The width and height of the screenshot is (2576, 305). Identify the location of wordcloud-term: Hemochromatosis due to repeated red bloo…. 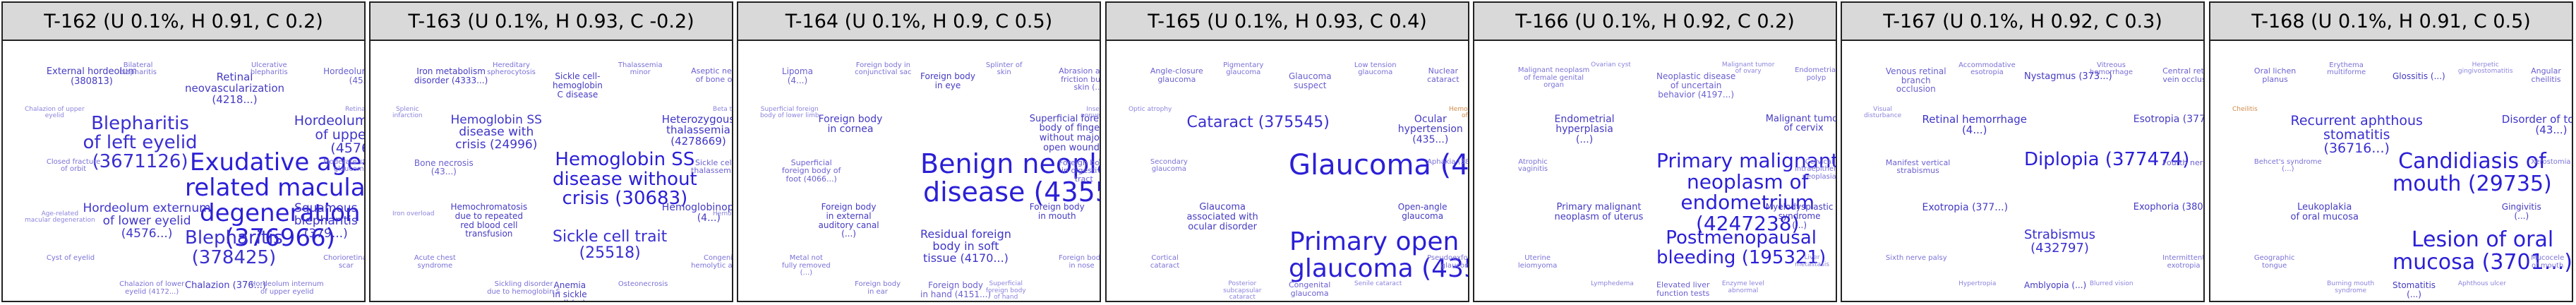
(489, 220).